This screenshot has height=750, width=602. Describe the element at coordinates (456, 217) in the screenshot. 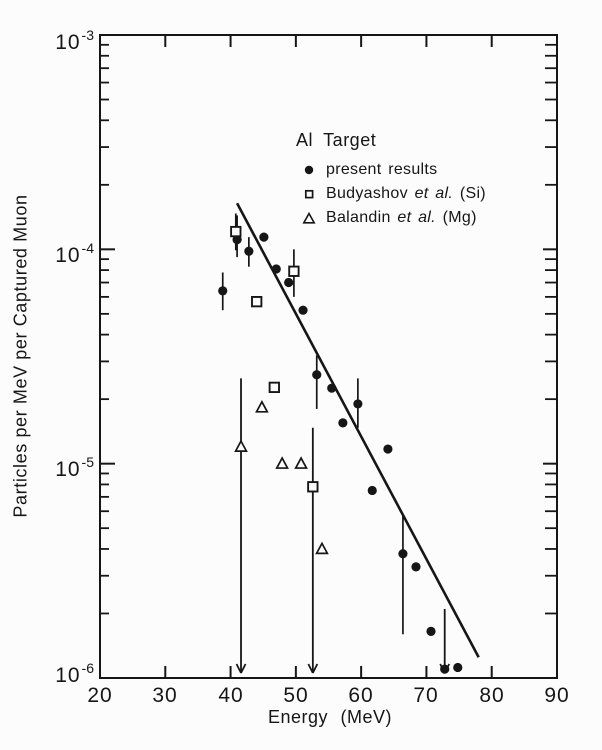

I see `legend-label-text: (Mg)` at that location.